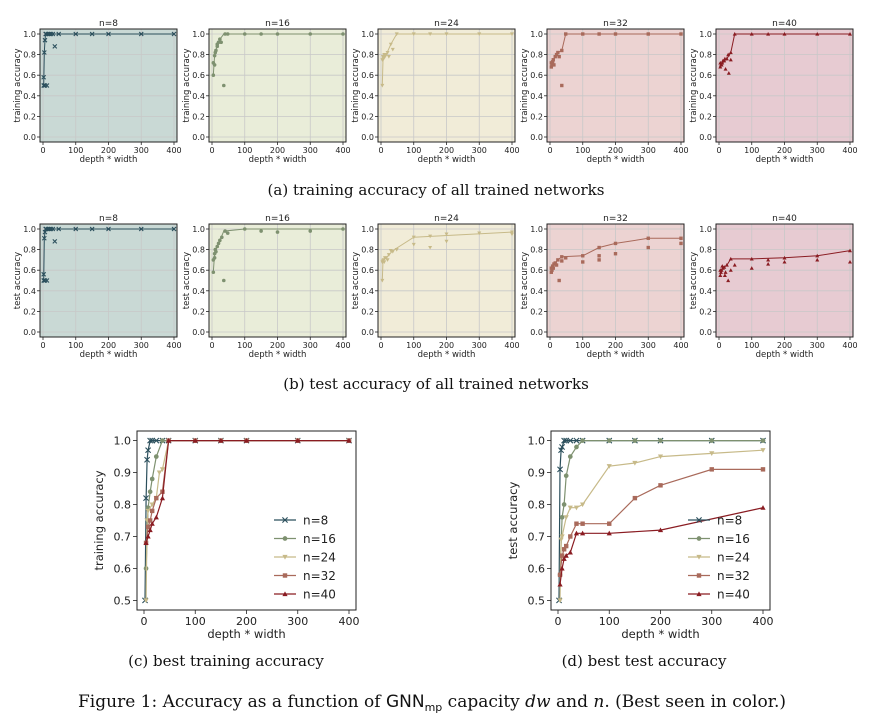 The height and width of the screenshot is (722, 891). What do you see at coordinates (733, 539) in the screenshot?
I see `legend-label: n=16` at bounding box center [733, 539].